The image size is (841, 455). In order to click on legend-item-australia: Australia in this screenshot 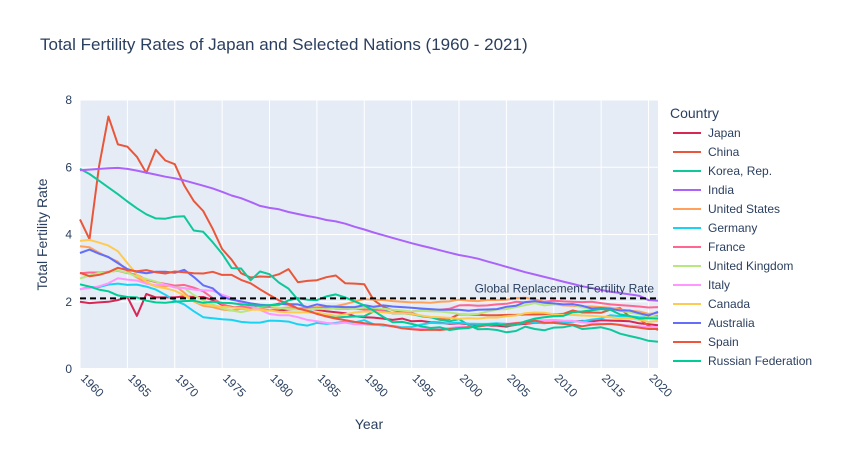, I will do `click(714, 323)`.